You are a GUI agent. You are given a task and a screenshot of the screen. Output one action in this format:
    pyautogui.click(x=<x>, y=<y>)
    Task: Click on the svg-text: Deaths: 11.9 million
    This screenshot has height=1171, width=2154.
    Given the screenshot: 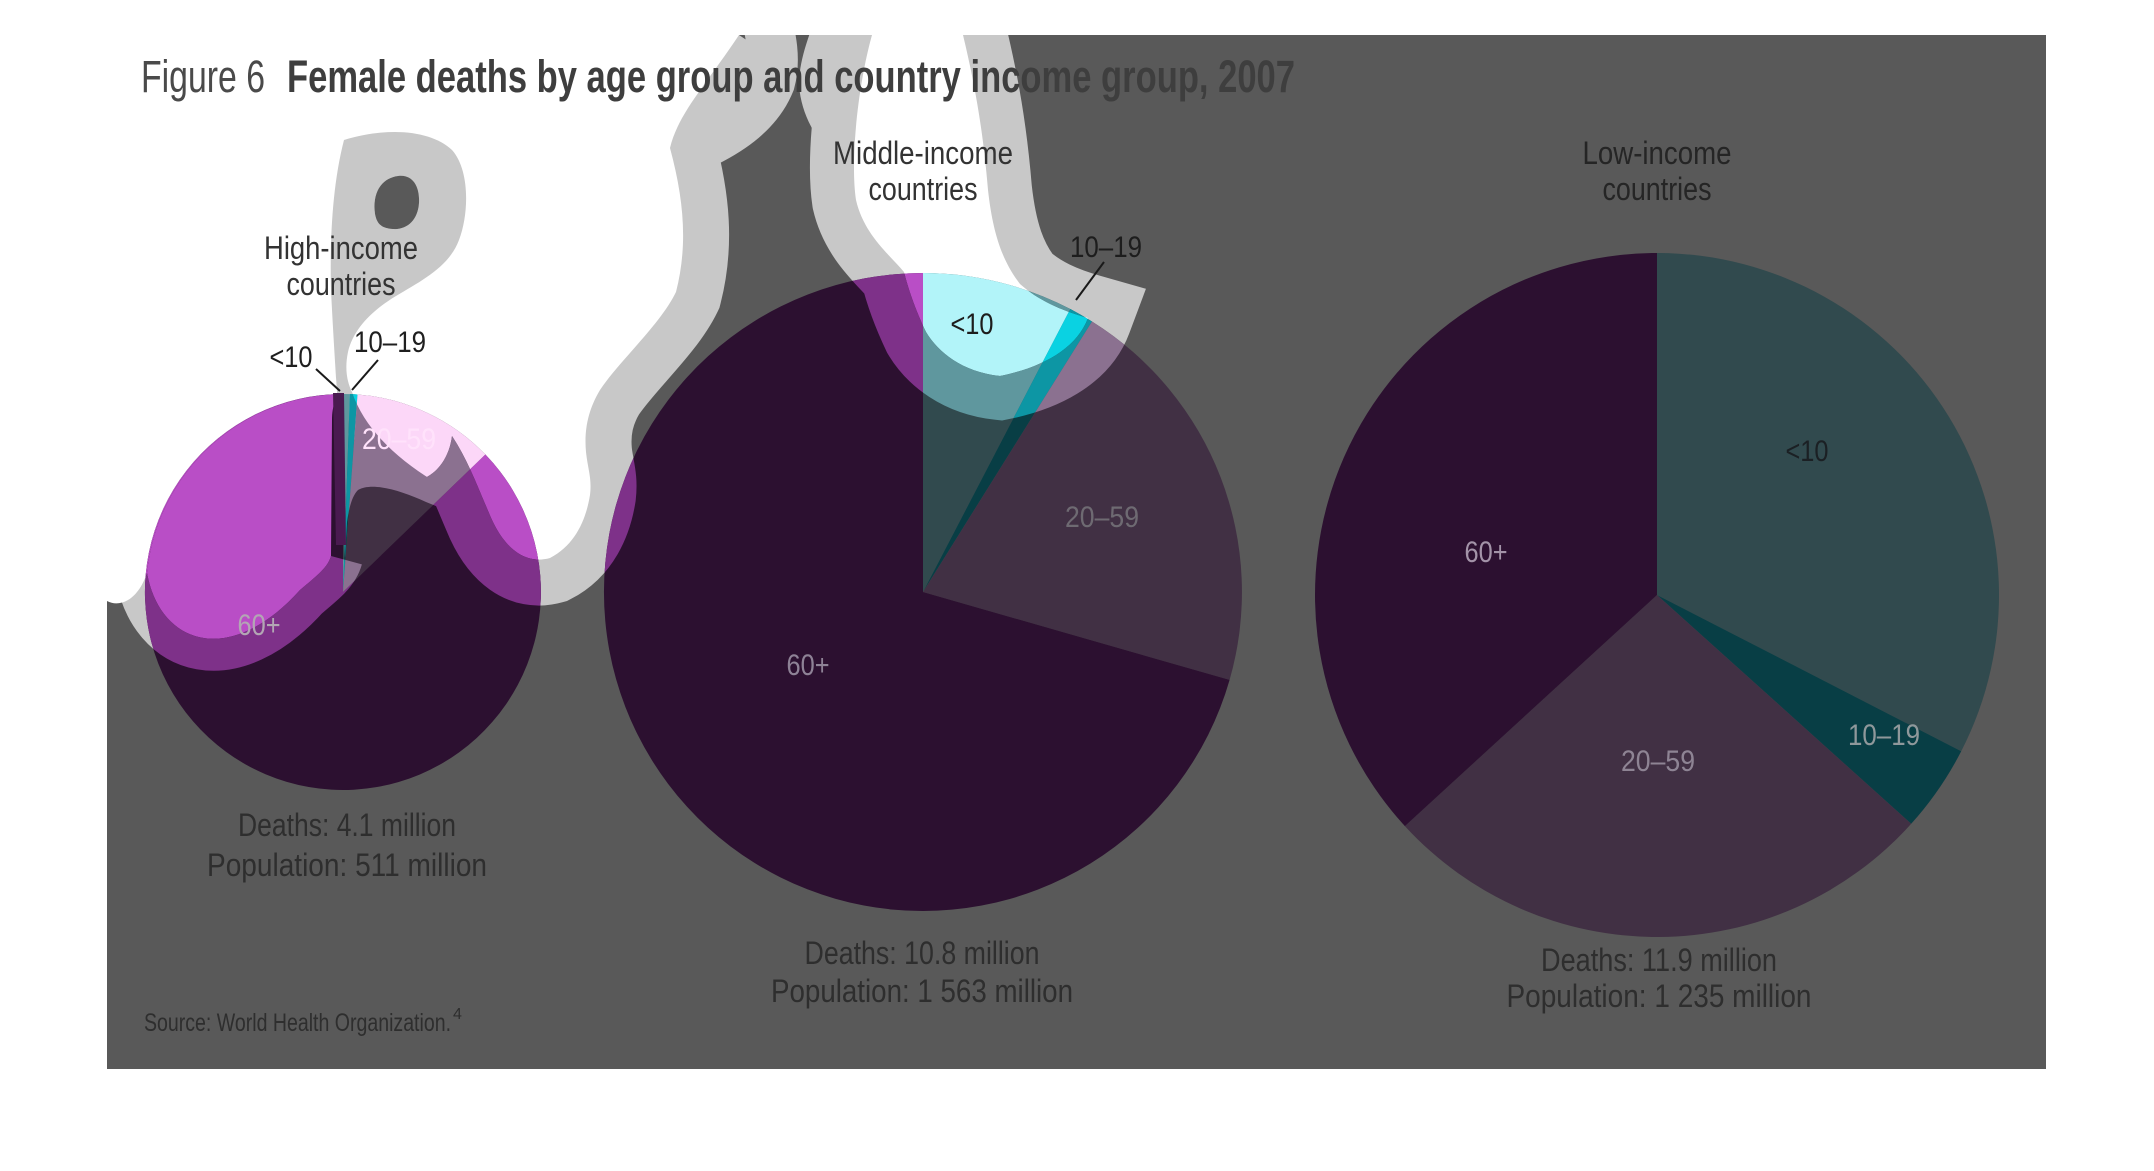 What is the action you would take?
    pyautogui.click(x=1659, y=960)
    